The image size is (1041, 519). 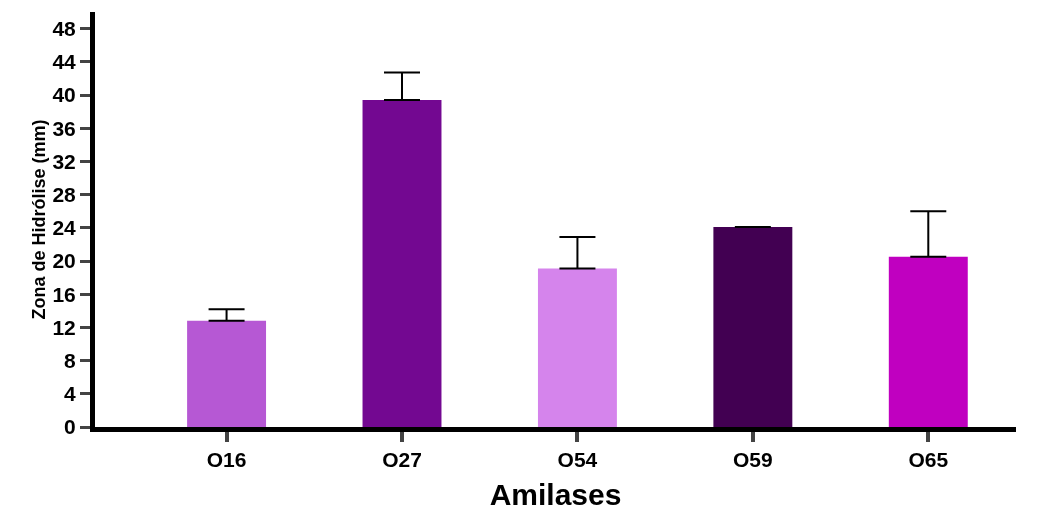 What do you see at coordinates (64, 128) in the screenshot?
I see `y-tick-label: 36` at bounding box center [64, 128].